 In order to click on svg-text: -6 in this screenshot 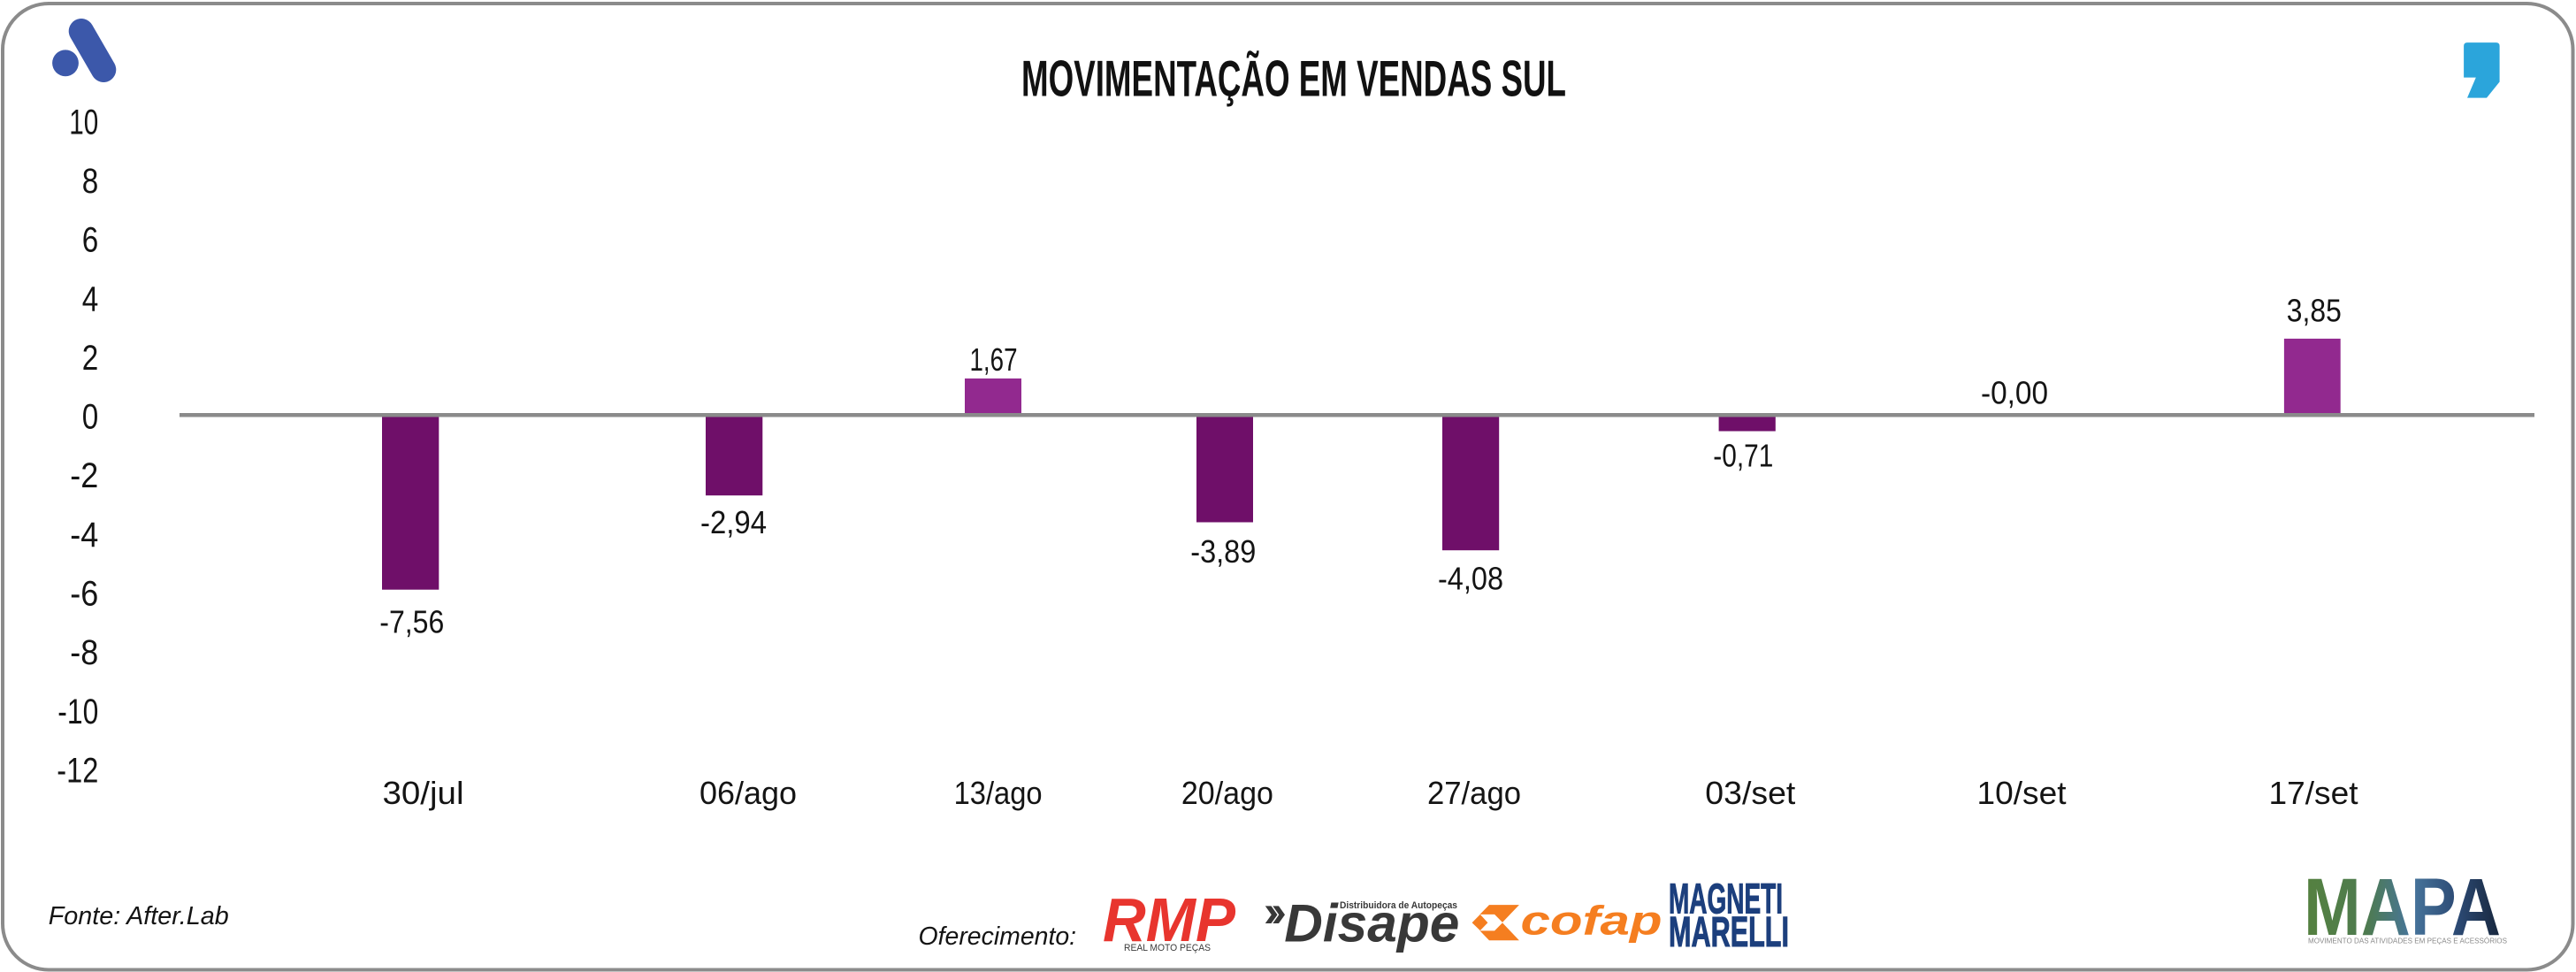, I will do `click(84, 594)`.